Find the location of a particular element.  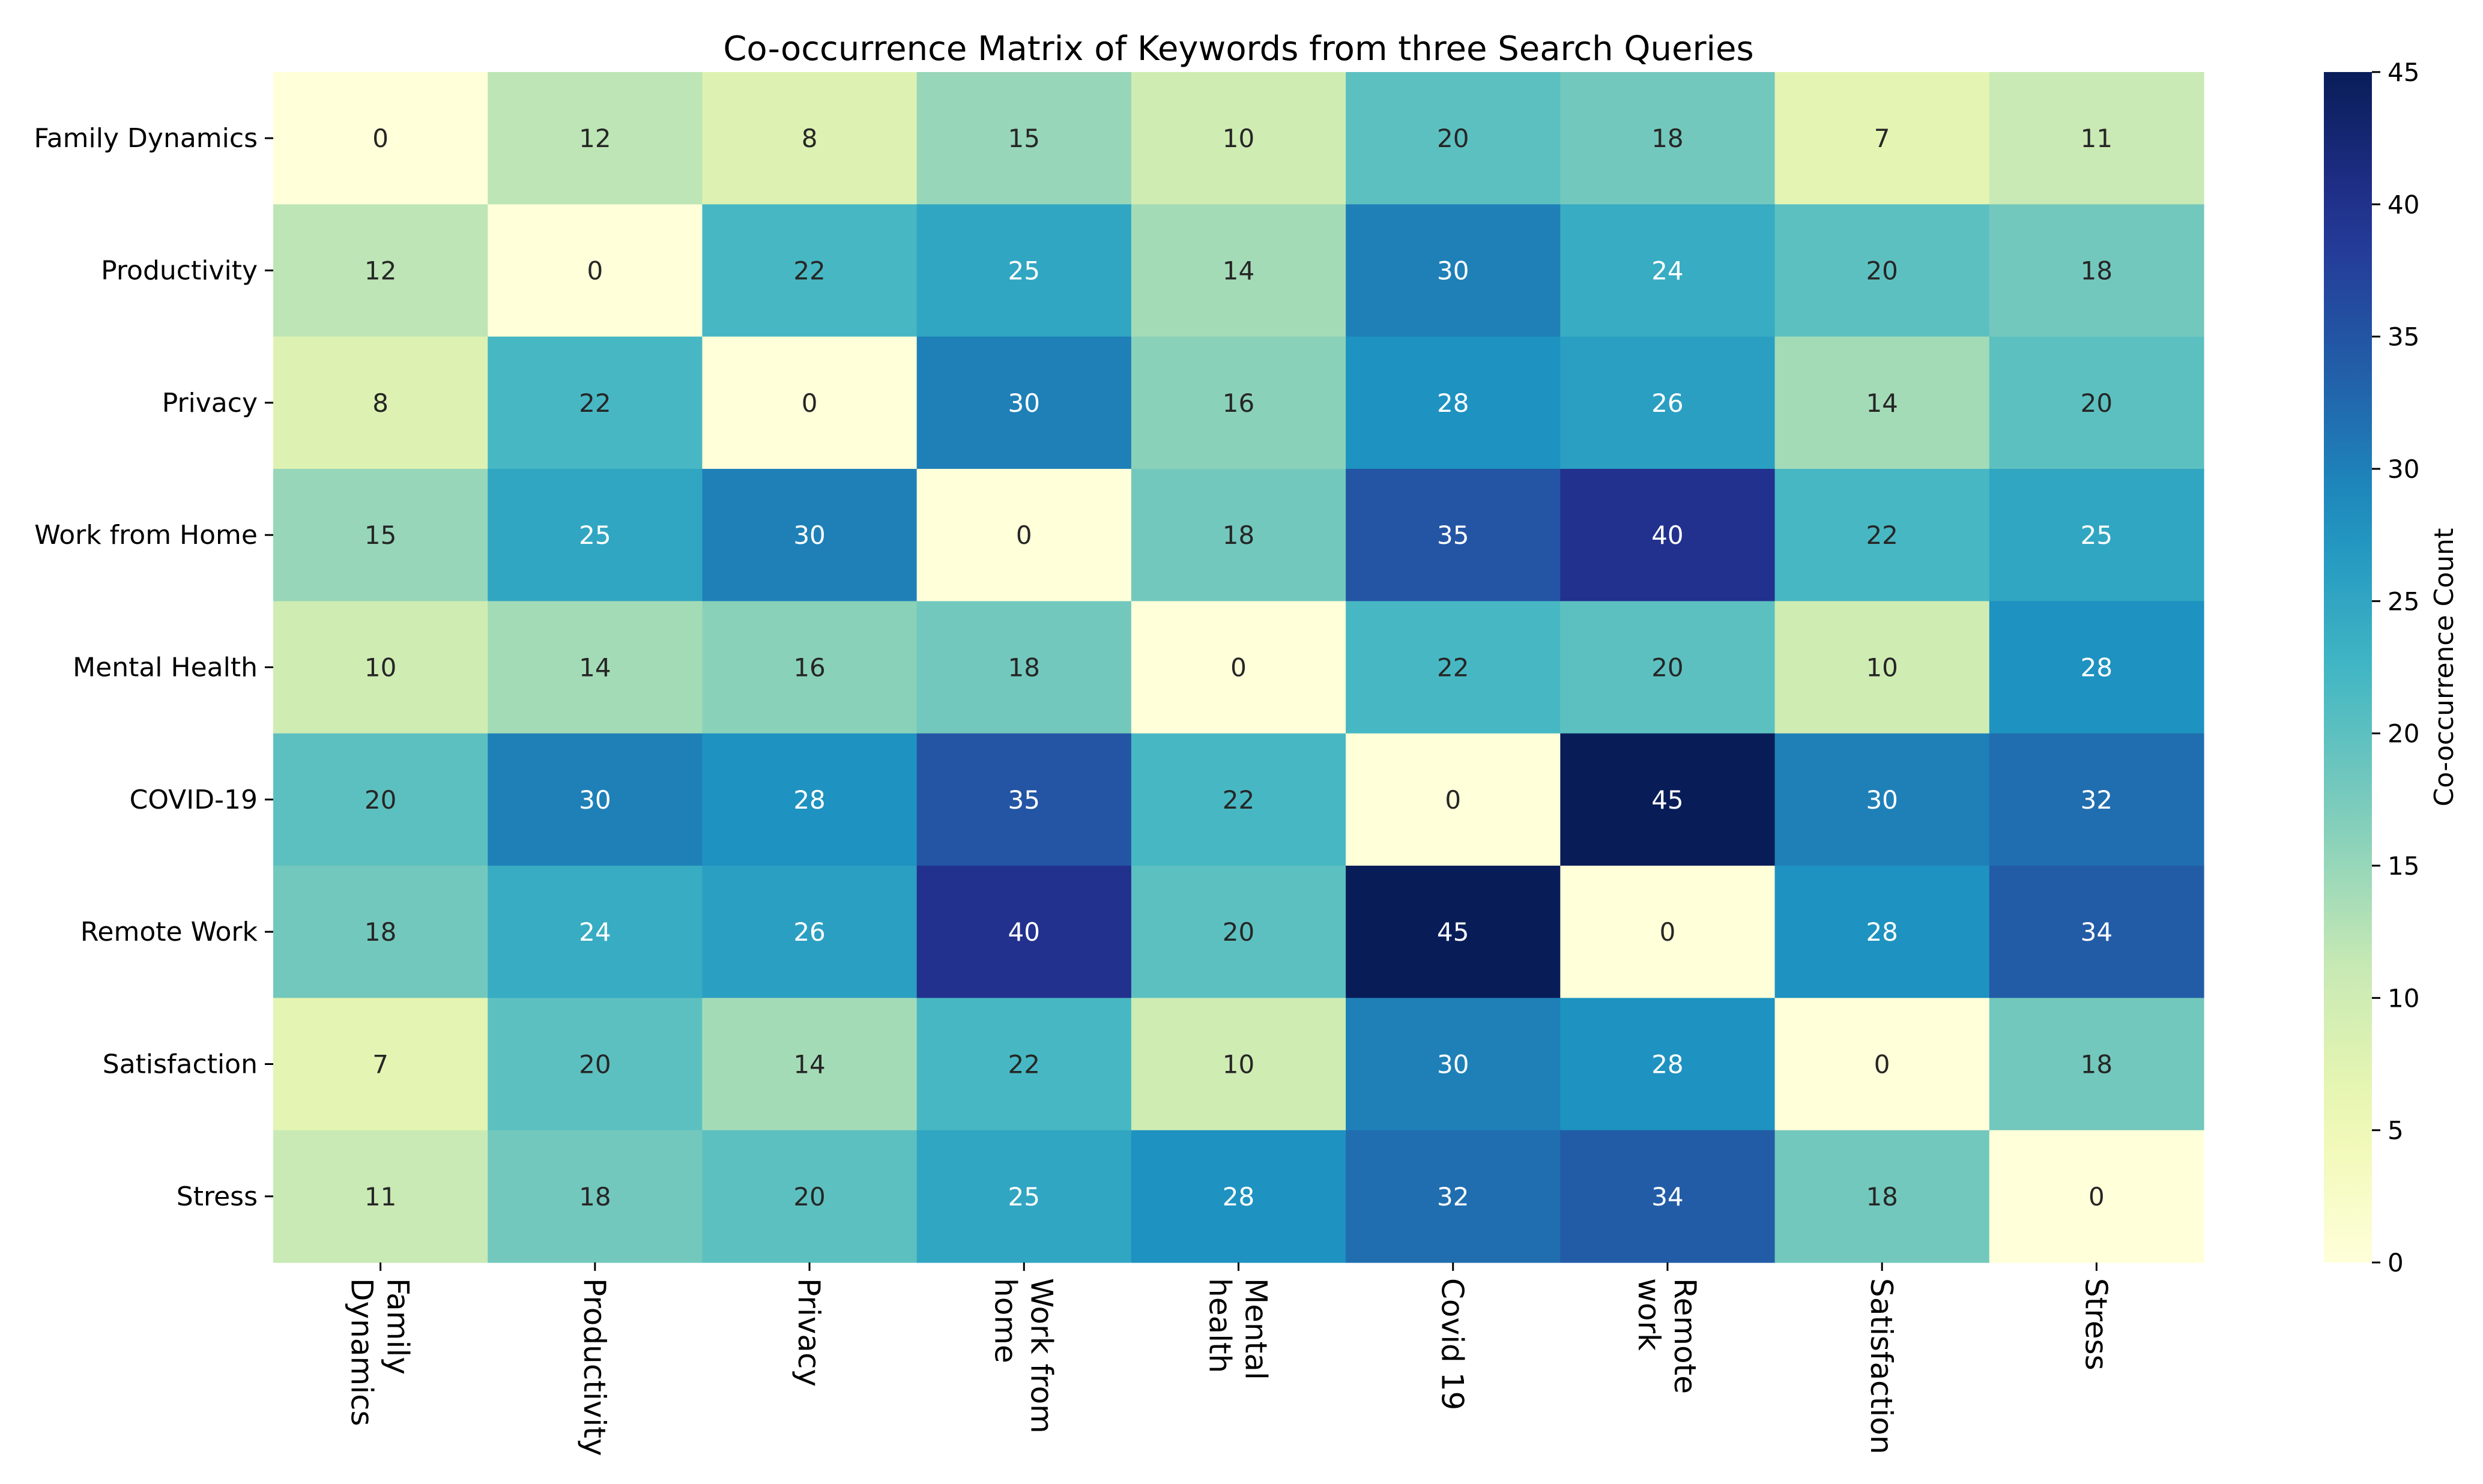

y-tick-label: COVID-19 is located at coordinates (194, 800).